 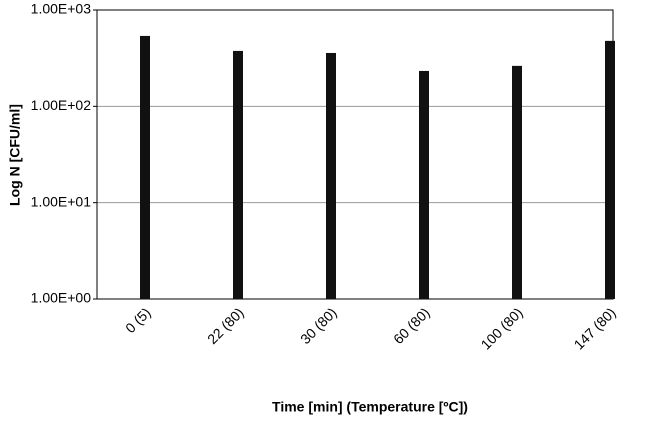 What do you see at coordinates (61, 9) in the screenshot?
I see `y-tick-label: 1.00E+03` at bounding box center [61, 9].